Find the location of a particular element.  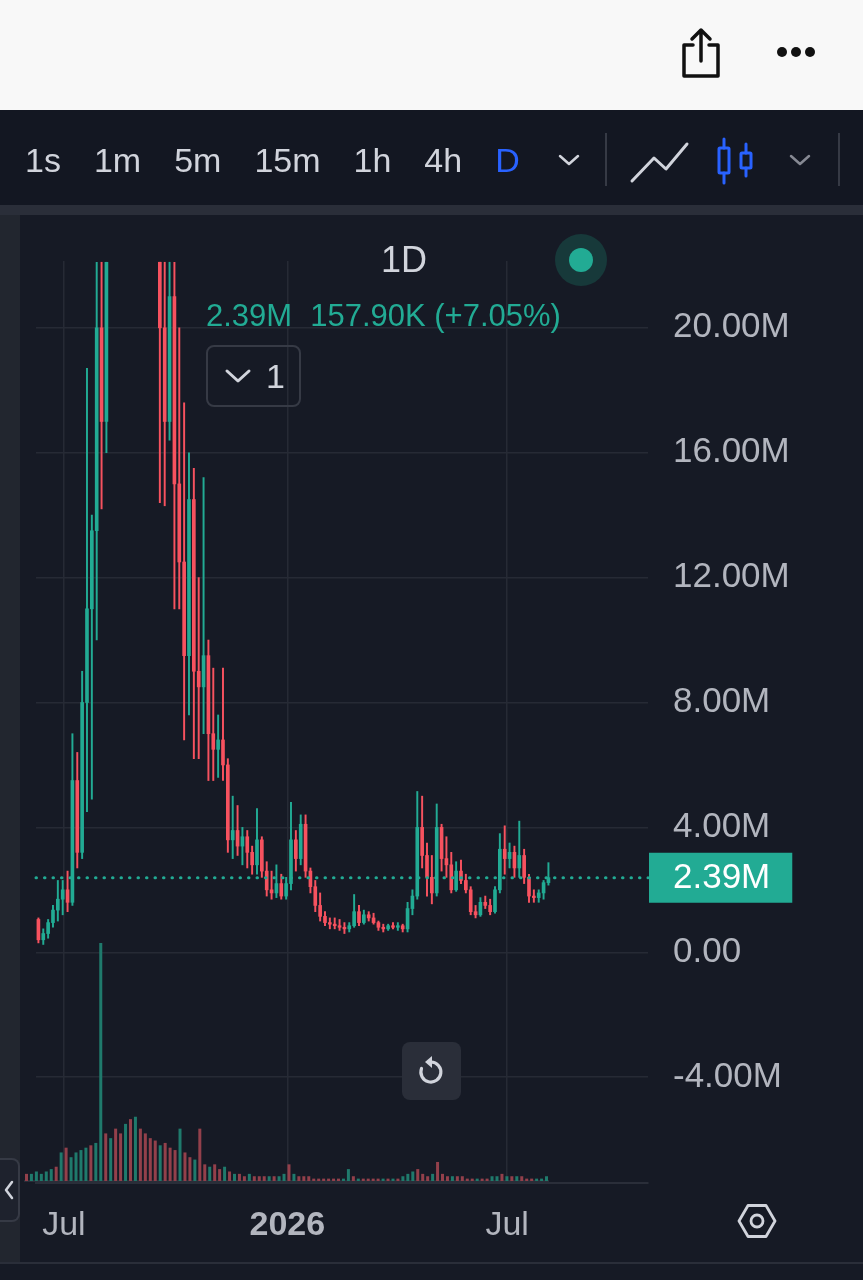

y-tick-label: 16.00M is located at coordinates (731, 450).